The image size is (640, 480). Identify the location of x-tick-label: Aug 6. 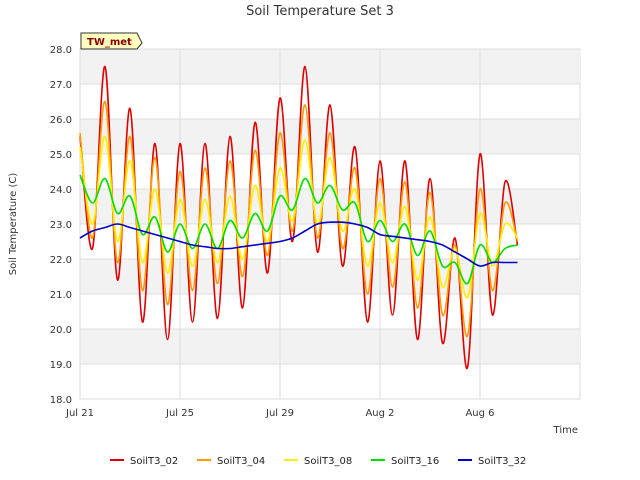
(479, 413).